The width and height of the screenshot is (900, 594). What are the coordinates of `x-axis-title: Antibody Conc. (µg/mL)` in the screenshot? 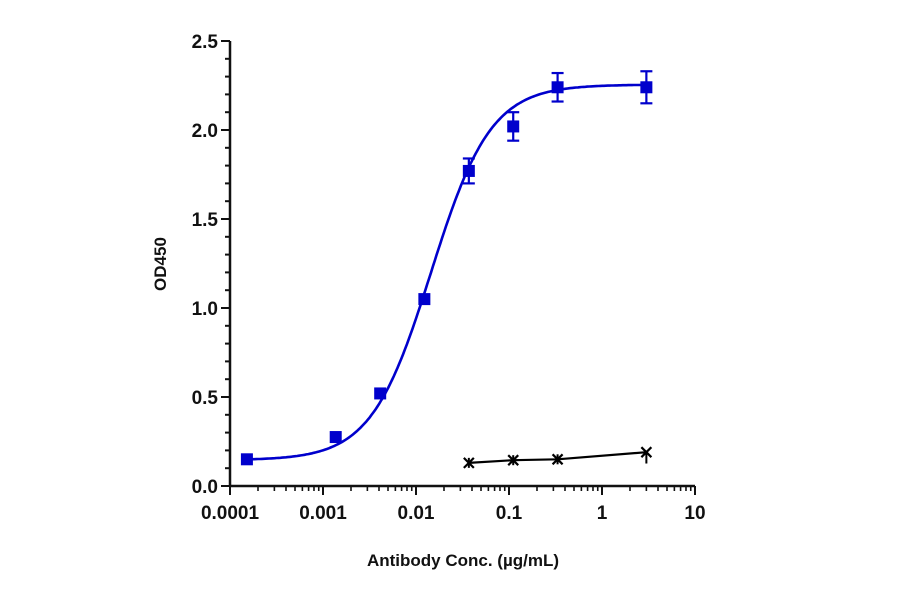 It's located at (463, 560).